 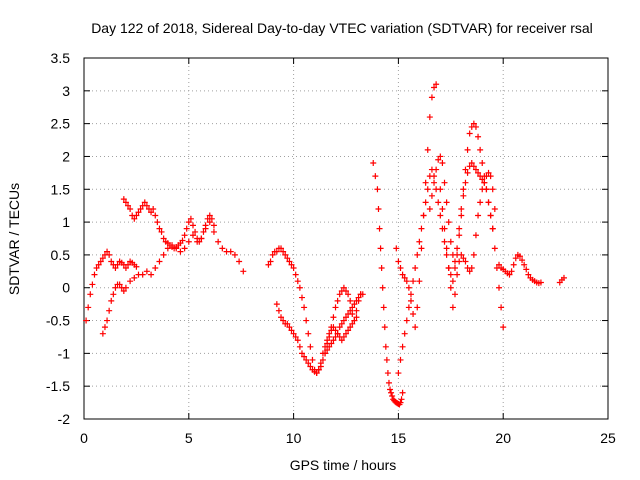 I want to click on series-segment-m, so click(x=561, y=280).